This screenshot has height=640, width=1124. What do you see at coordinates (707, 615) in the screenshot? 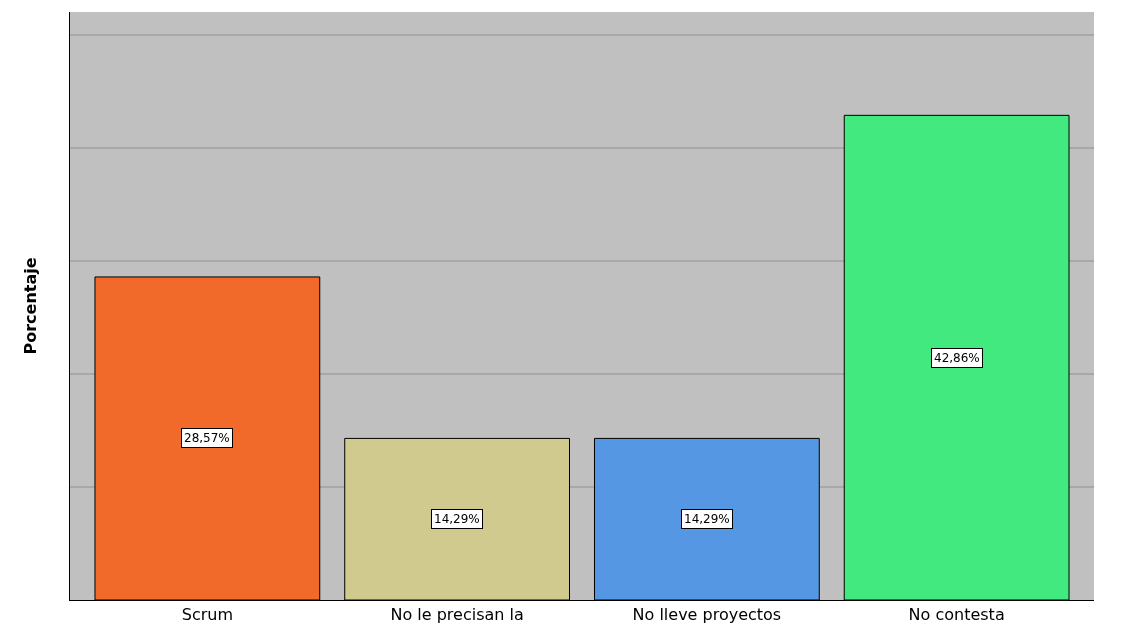
I see `x-tick-label: No lleve proyectos` at bounding box center [707, 615].